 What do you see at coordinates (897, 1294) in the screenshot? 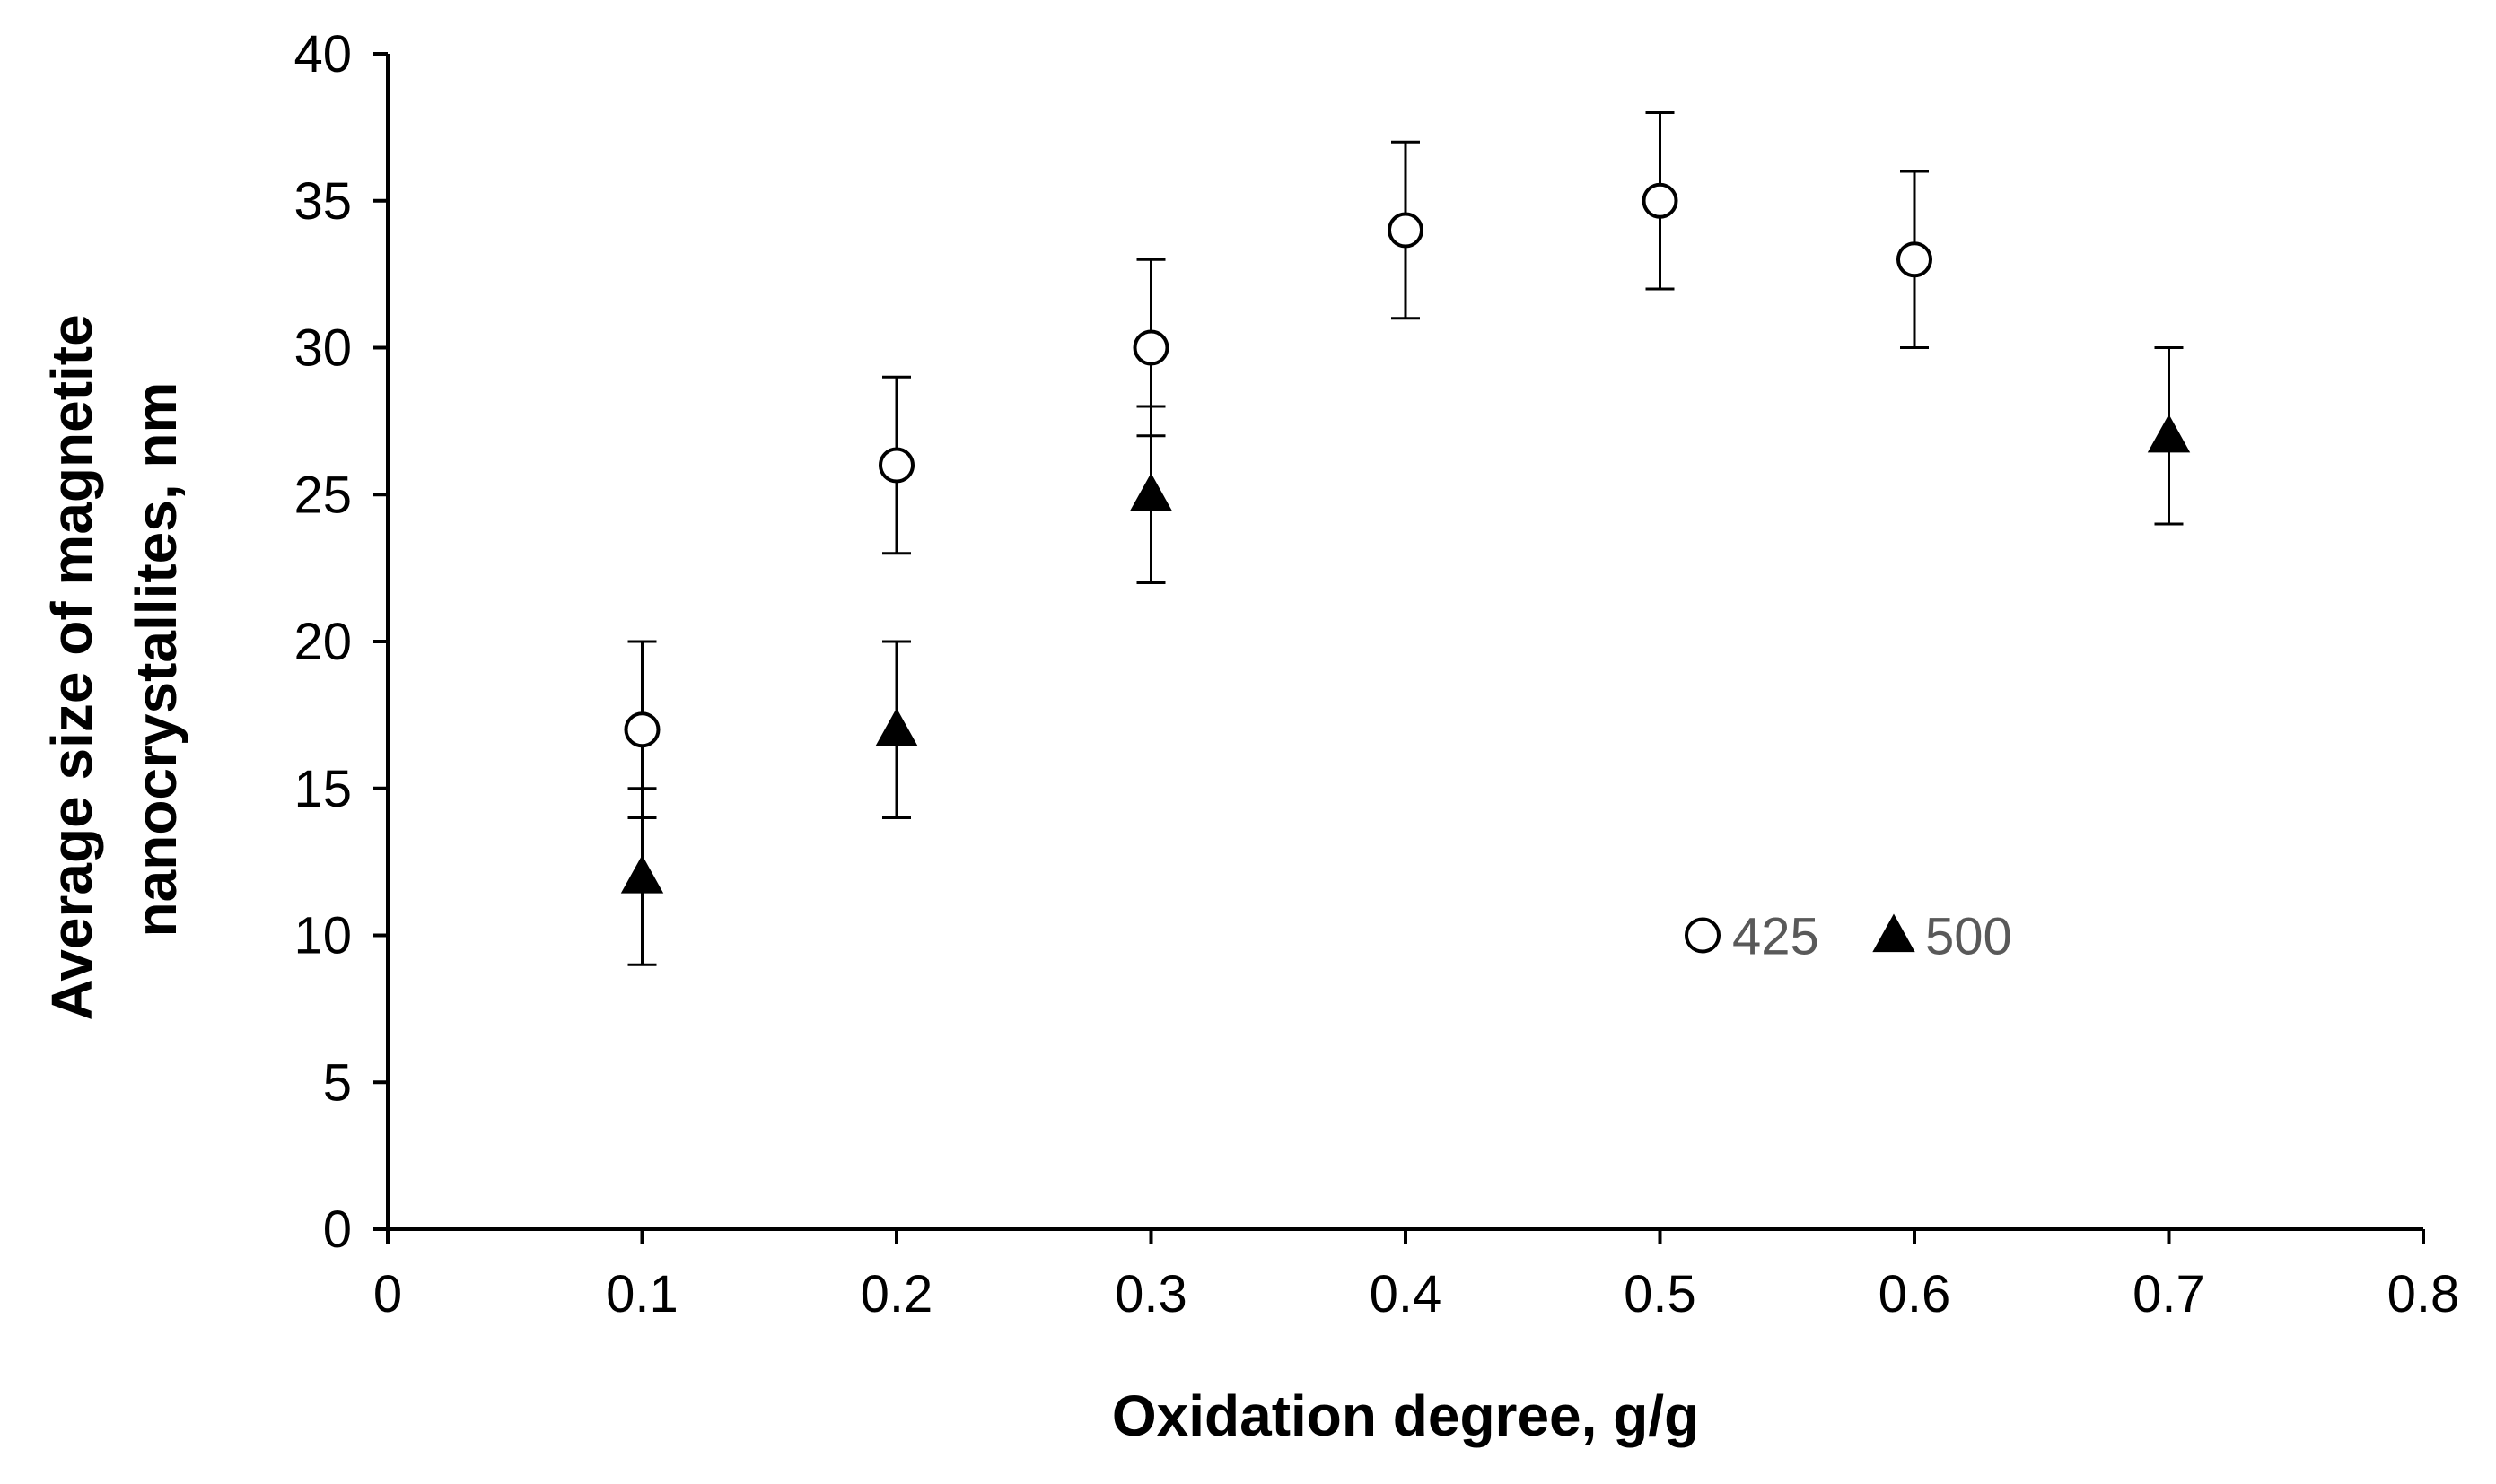
I see `x-tick-label: 0.2` at bounding box center [897, 1294].